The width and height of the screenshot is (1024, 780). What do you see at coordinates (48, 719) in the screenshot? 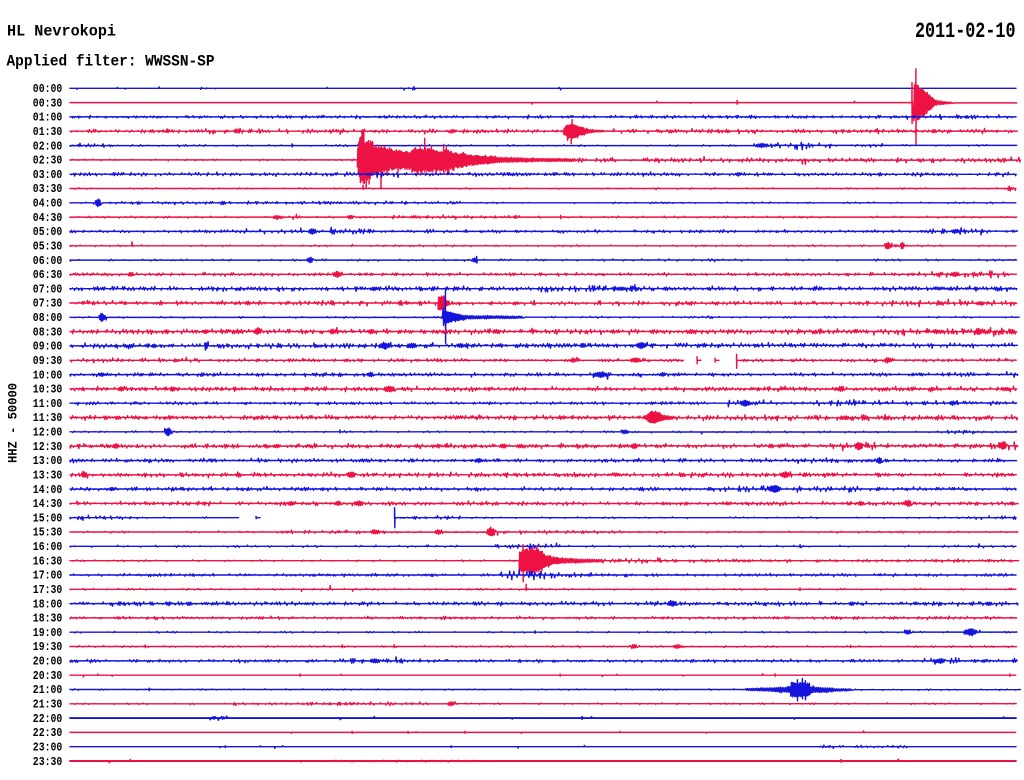
I see `svg-text: 22:00` at bounding box center [48, 719].